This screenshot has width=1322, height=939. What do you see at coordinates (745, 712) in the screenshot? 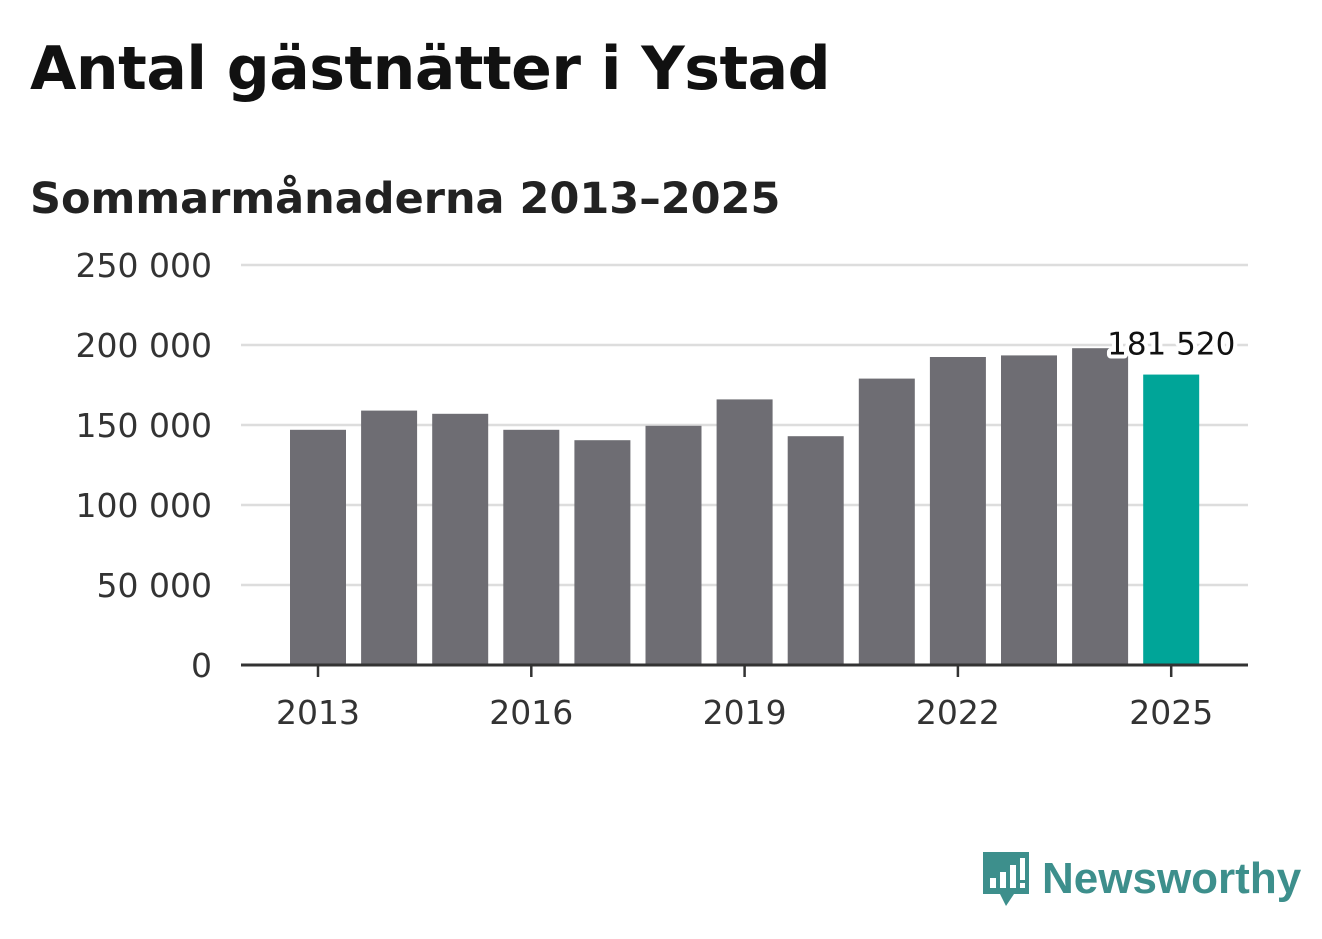
I see `x-tick-label: 2019` at bounding box center [745, 712].